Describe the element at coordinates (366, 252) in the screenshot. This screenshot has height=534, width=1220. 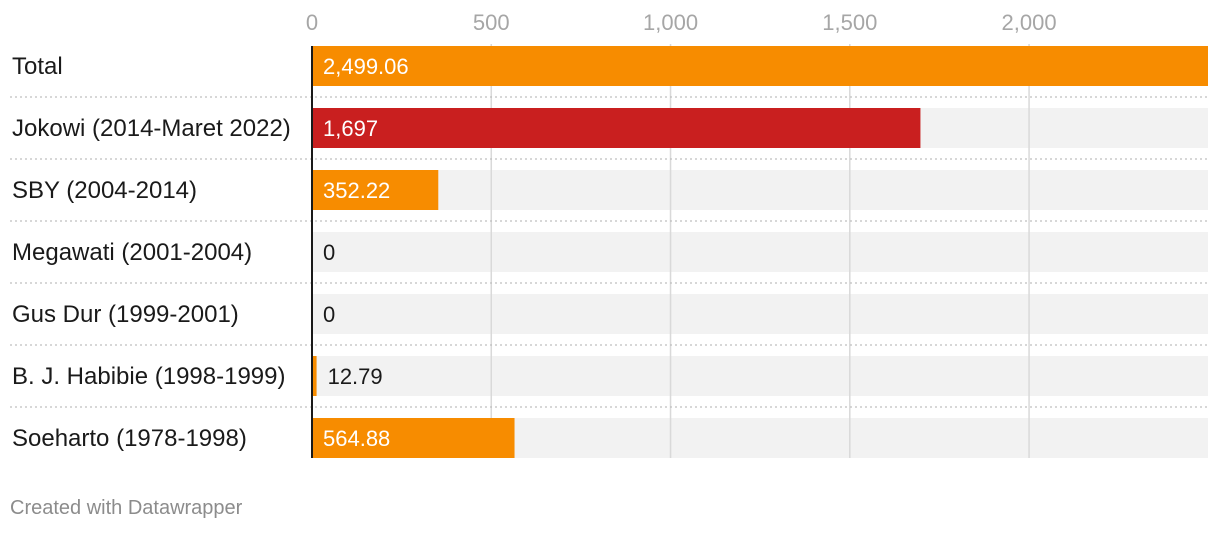
I see `value-labels: 2,499.06 1,697 352.22 0 0 12.79 564.88` at that location.